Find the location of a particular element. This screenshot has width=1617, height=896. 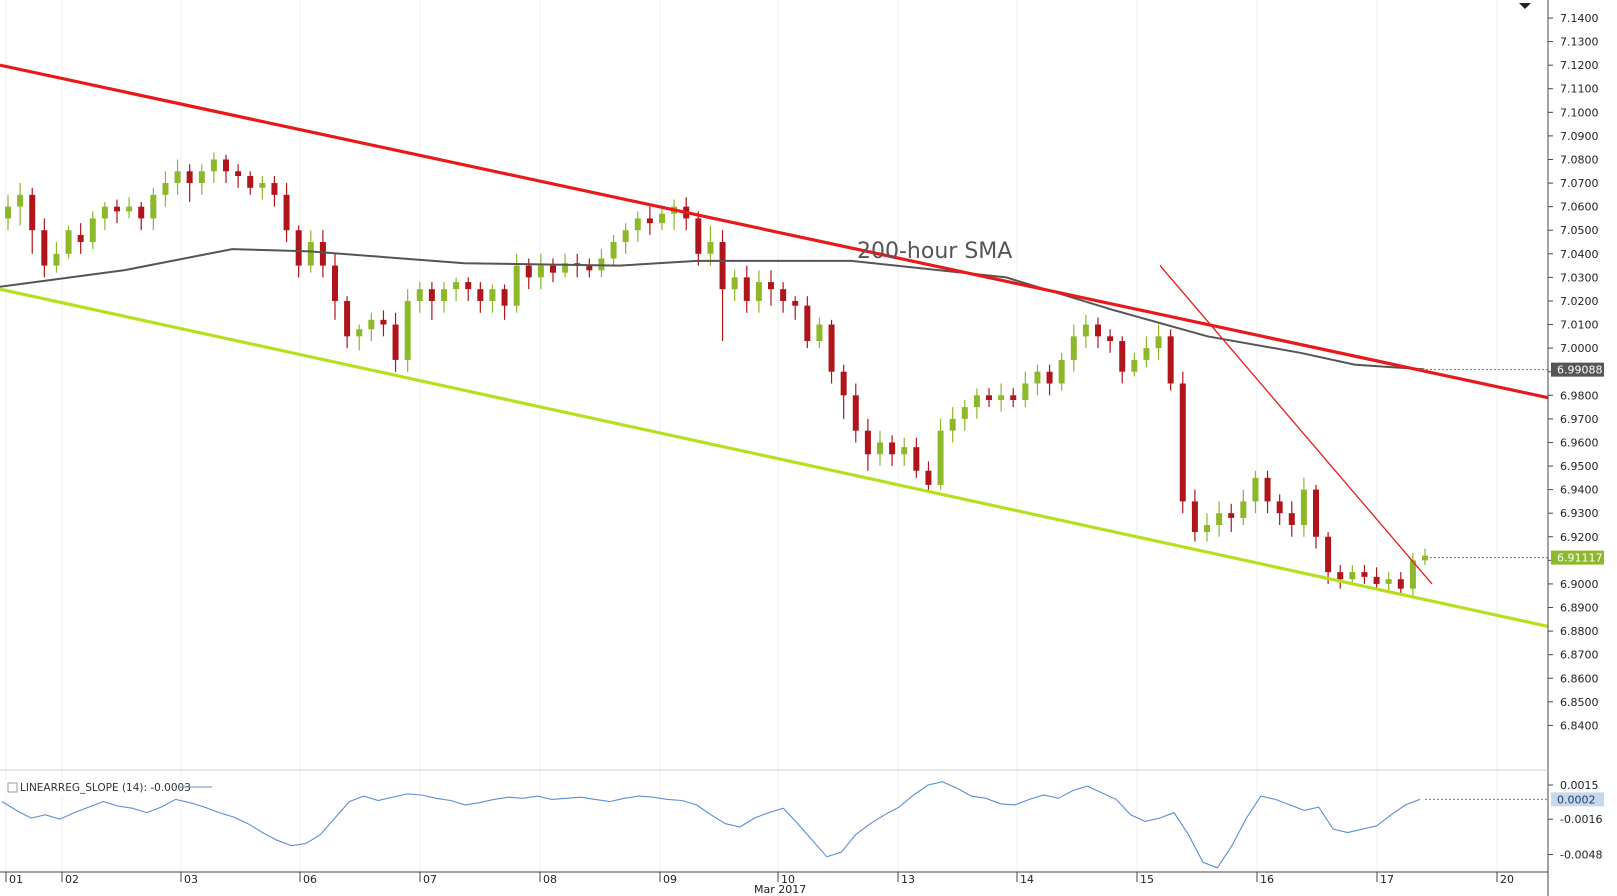

x-tick-label: 10 is located at coordinates (788, 879).